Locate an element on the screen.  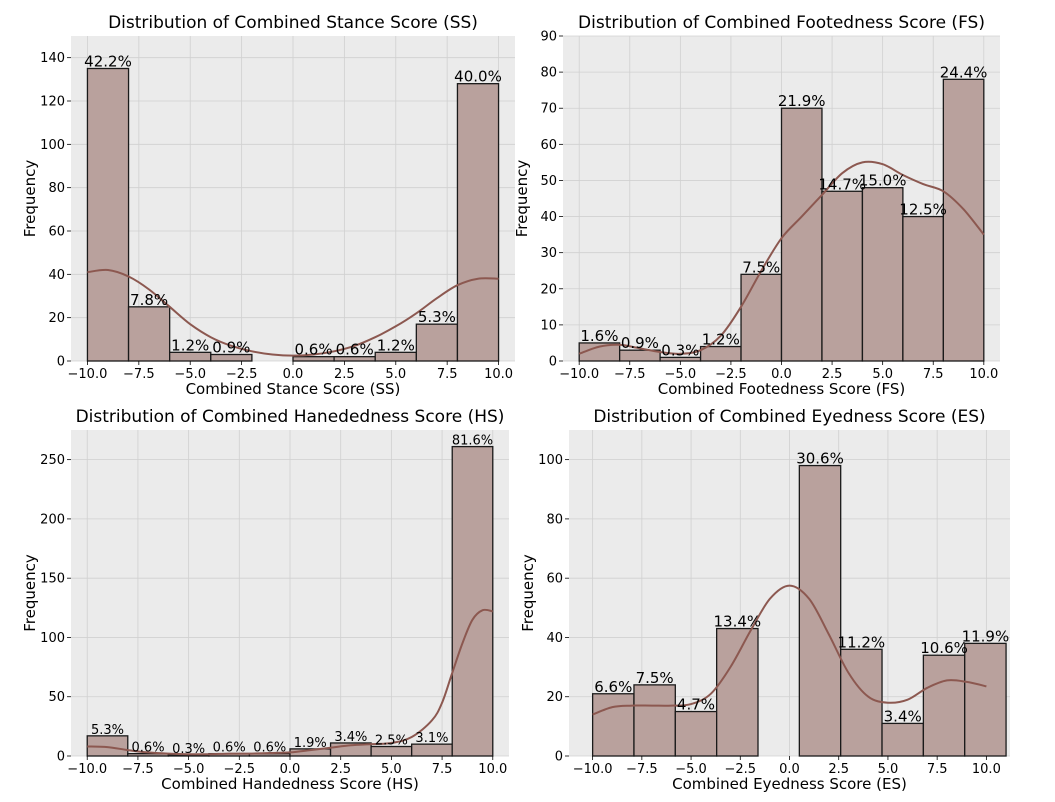
bar-percent-label: 2.5% is located at coordinates (391, 741).